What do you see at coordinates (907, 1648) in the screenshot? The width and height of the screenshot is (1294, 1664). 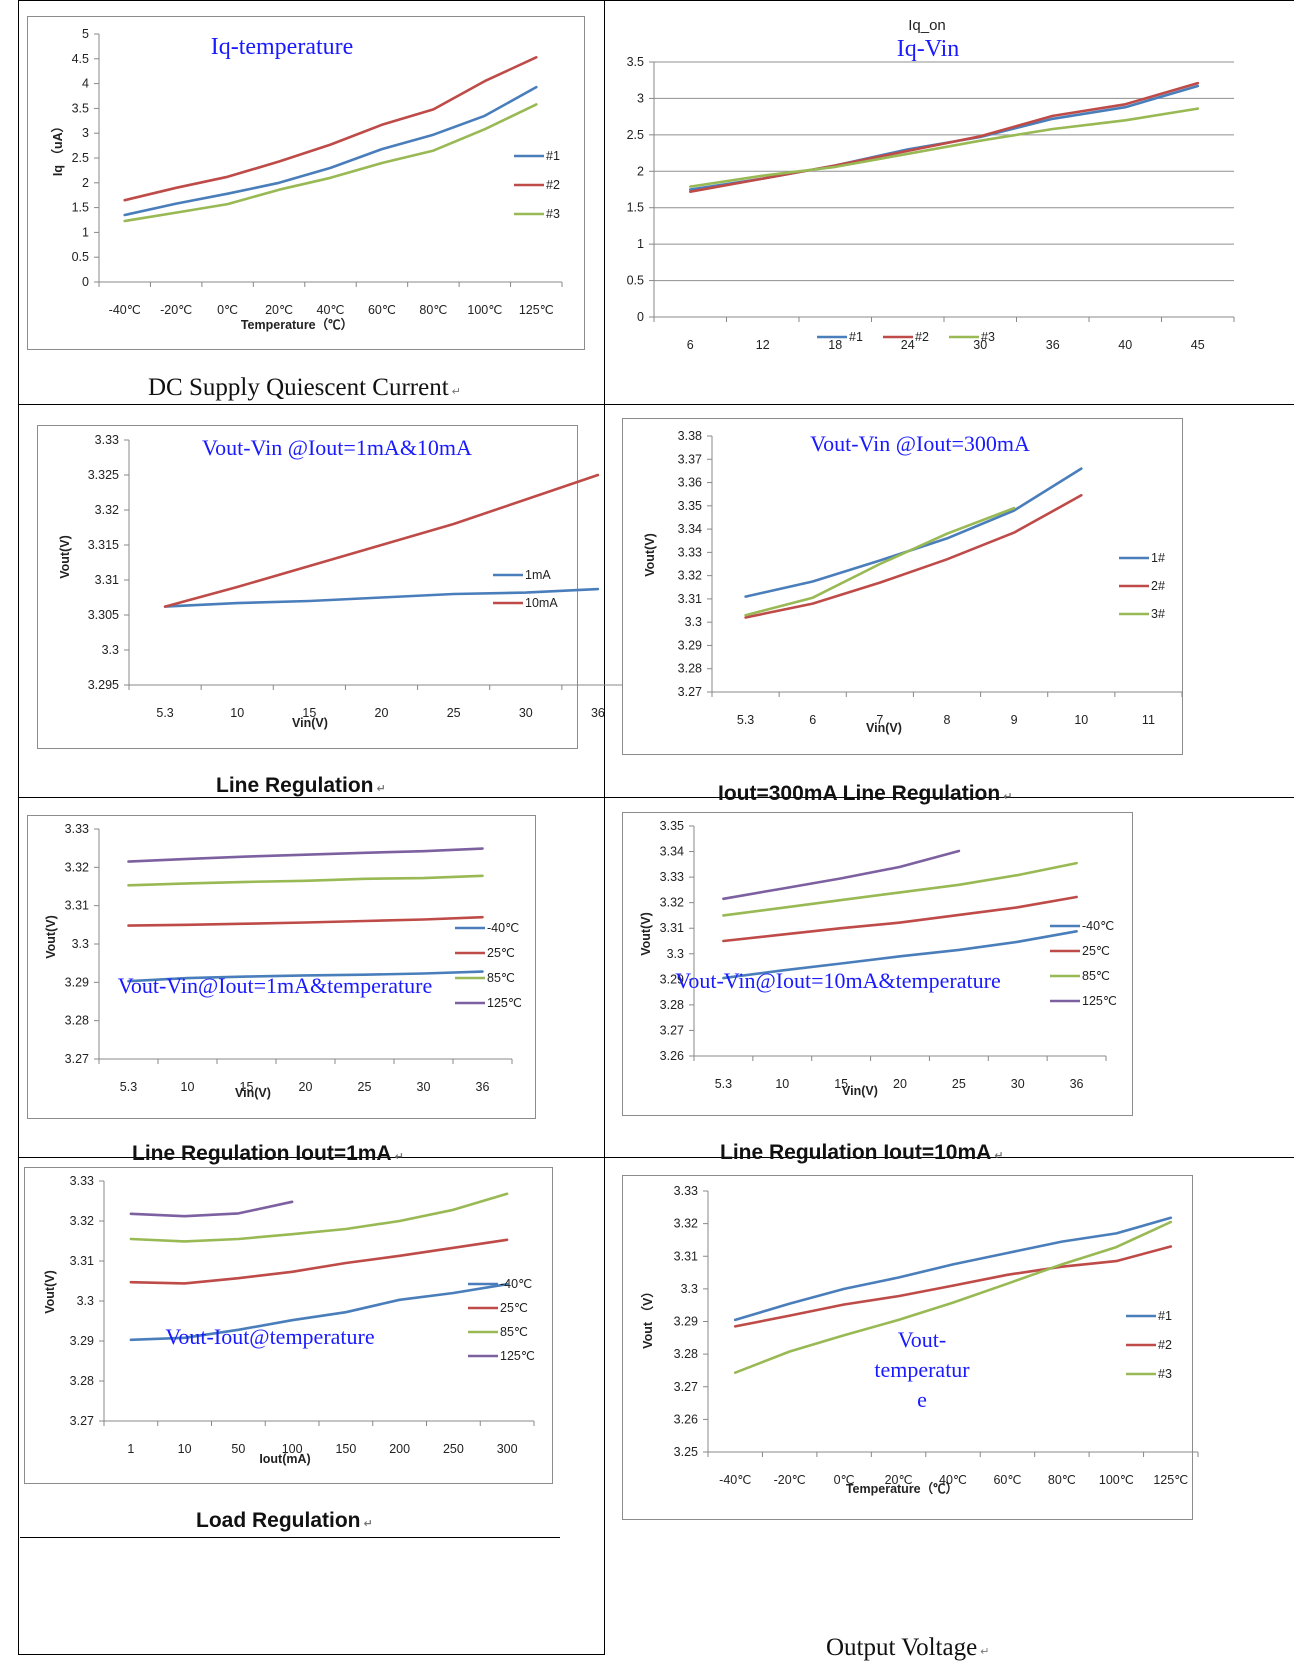 I see `caption-output-voltage: Output Voltage ↵` at bounding box center [907, 1648].